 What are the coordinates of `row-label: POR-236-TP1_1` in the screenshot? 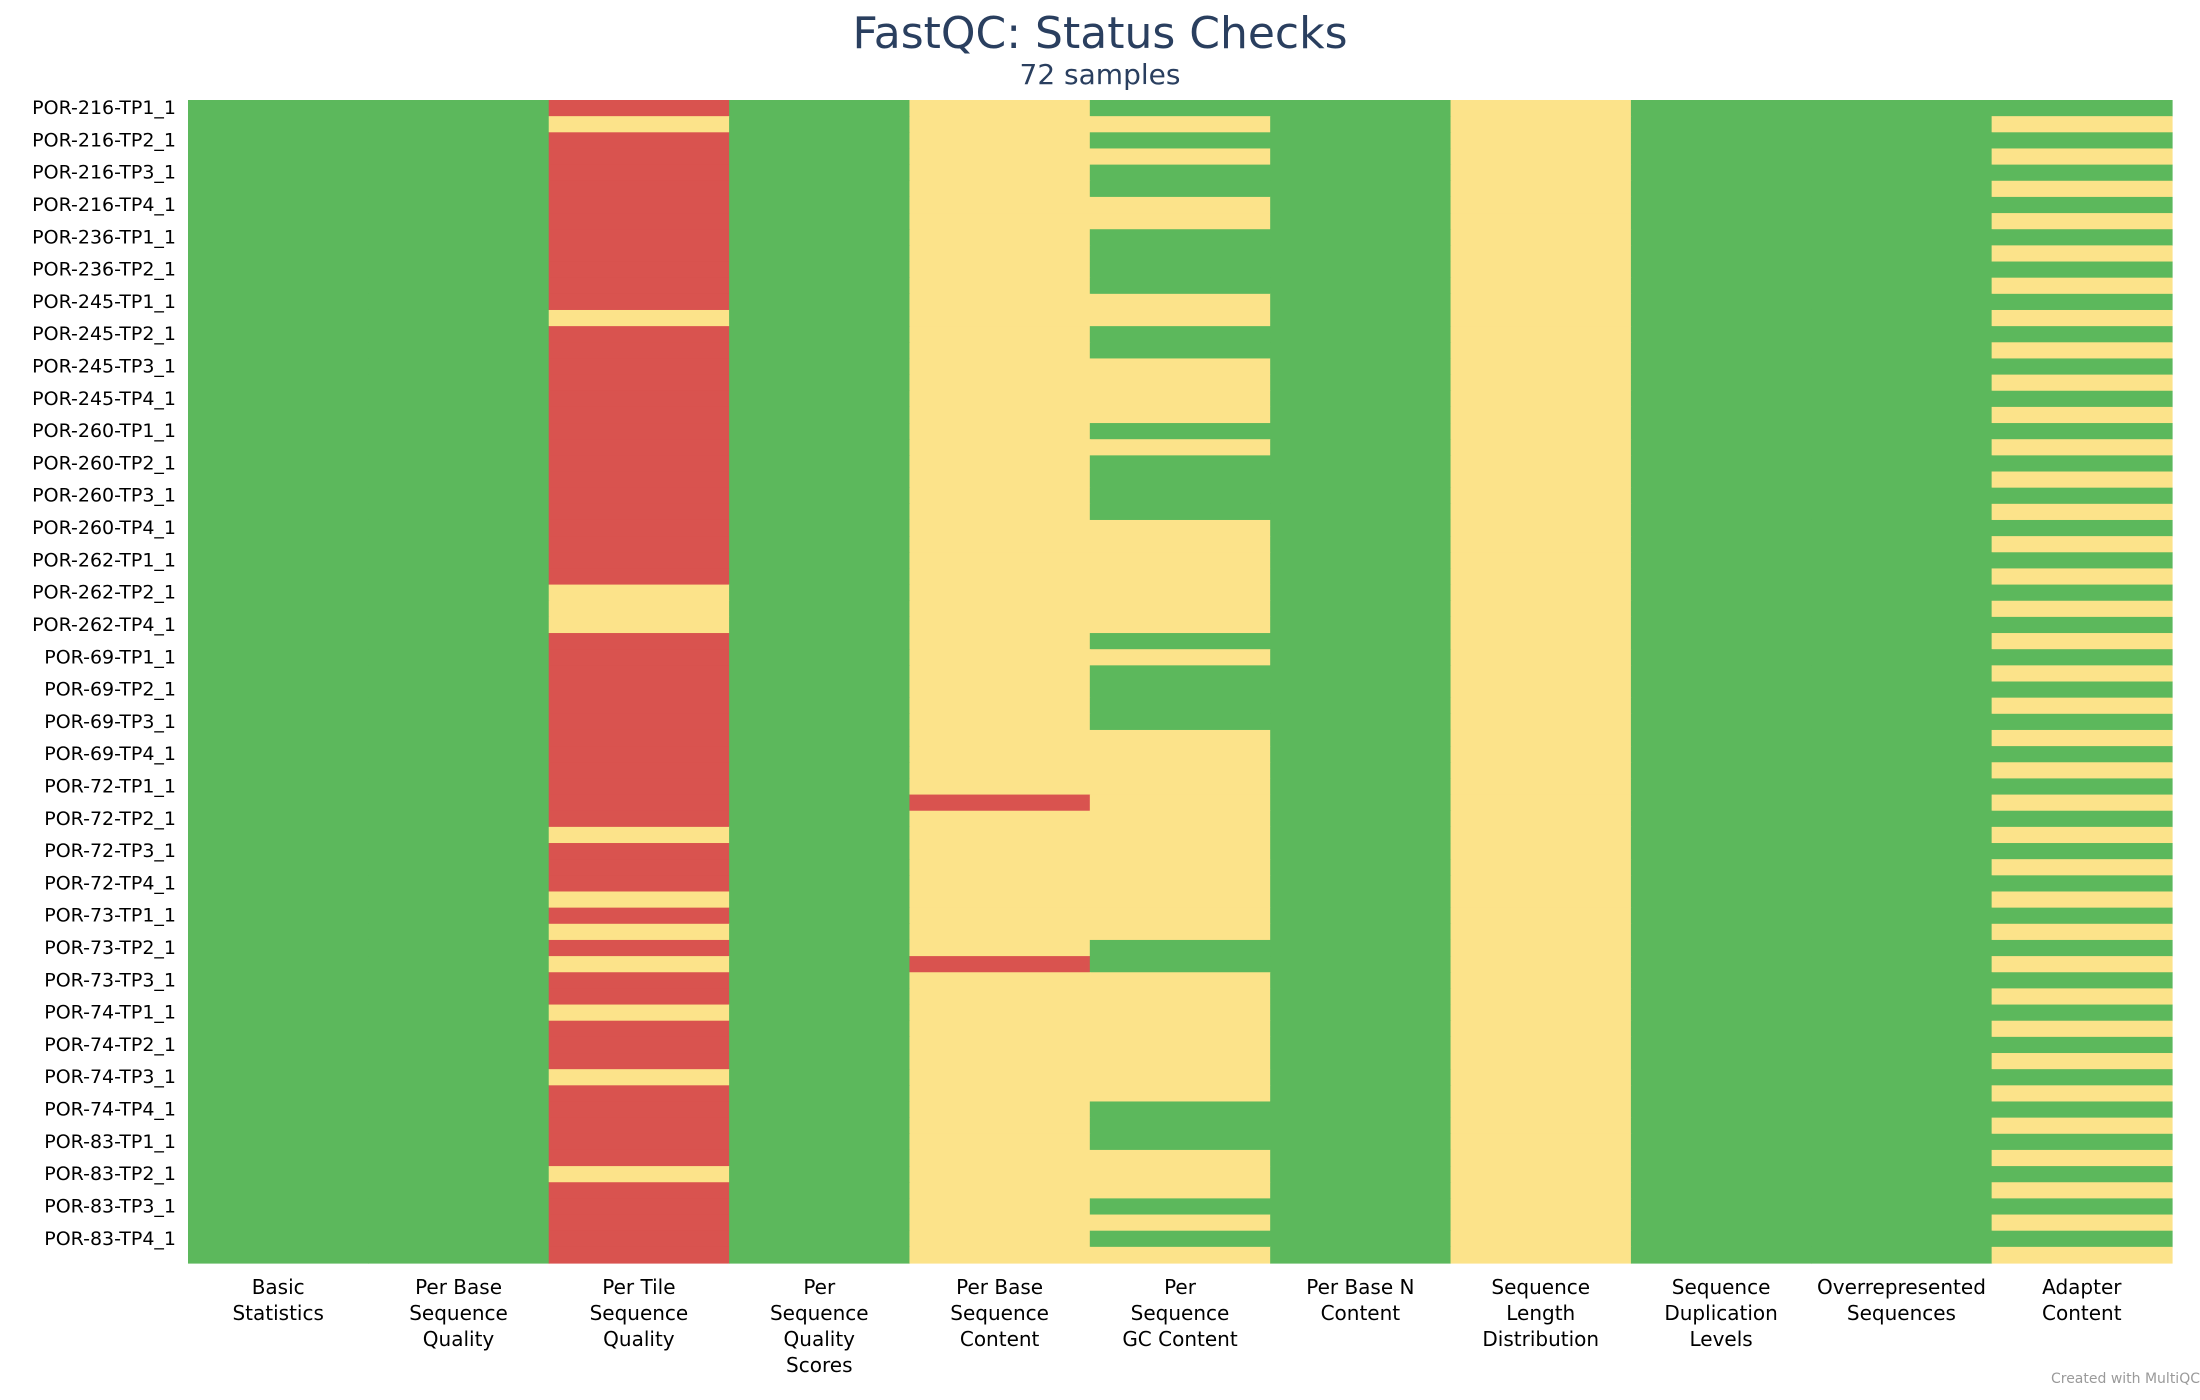 It's located at (104, 237).